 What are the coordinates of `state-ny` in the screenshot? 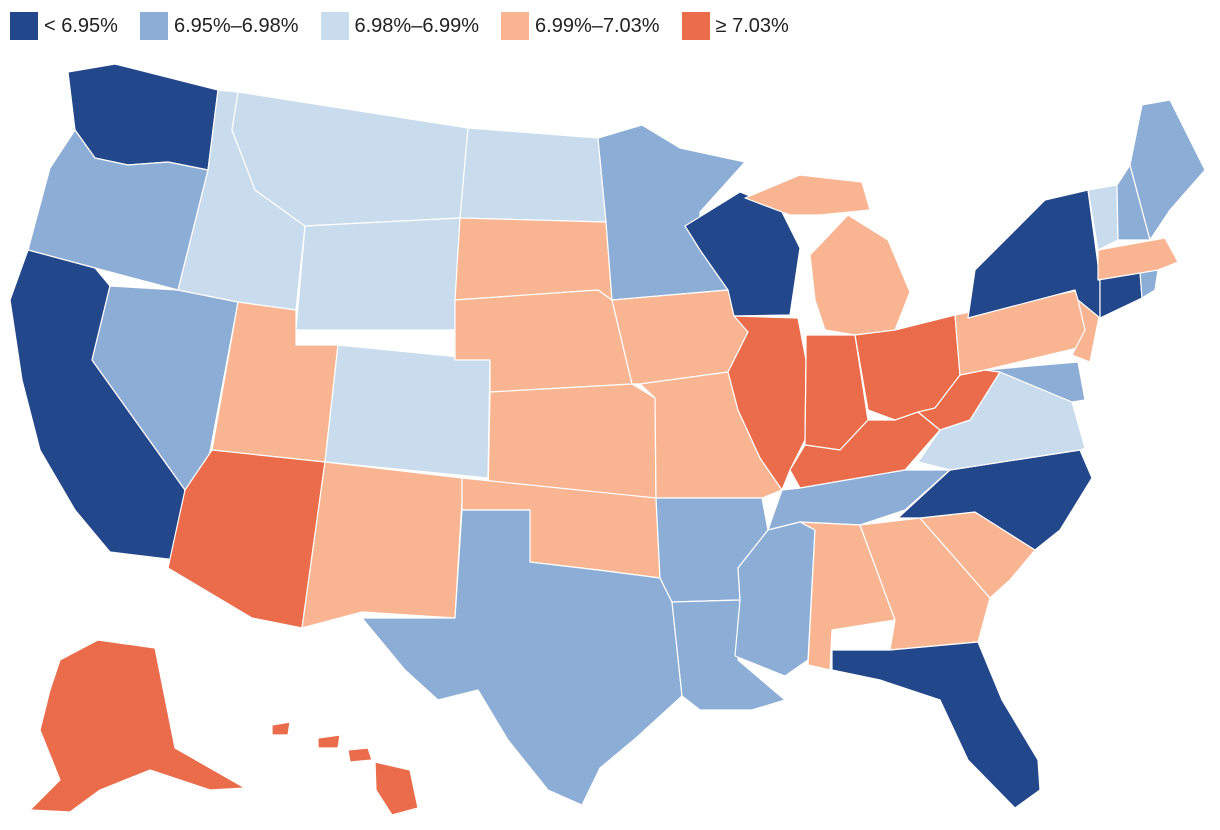 It's located at (1034, 254).